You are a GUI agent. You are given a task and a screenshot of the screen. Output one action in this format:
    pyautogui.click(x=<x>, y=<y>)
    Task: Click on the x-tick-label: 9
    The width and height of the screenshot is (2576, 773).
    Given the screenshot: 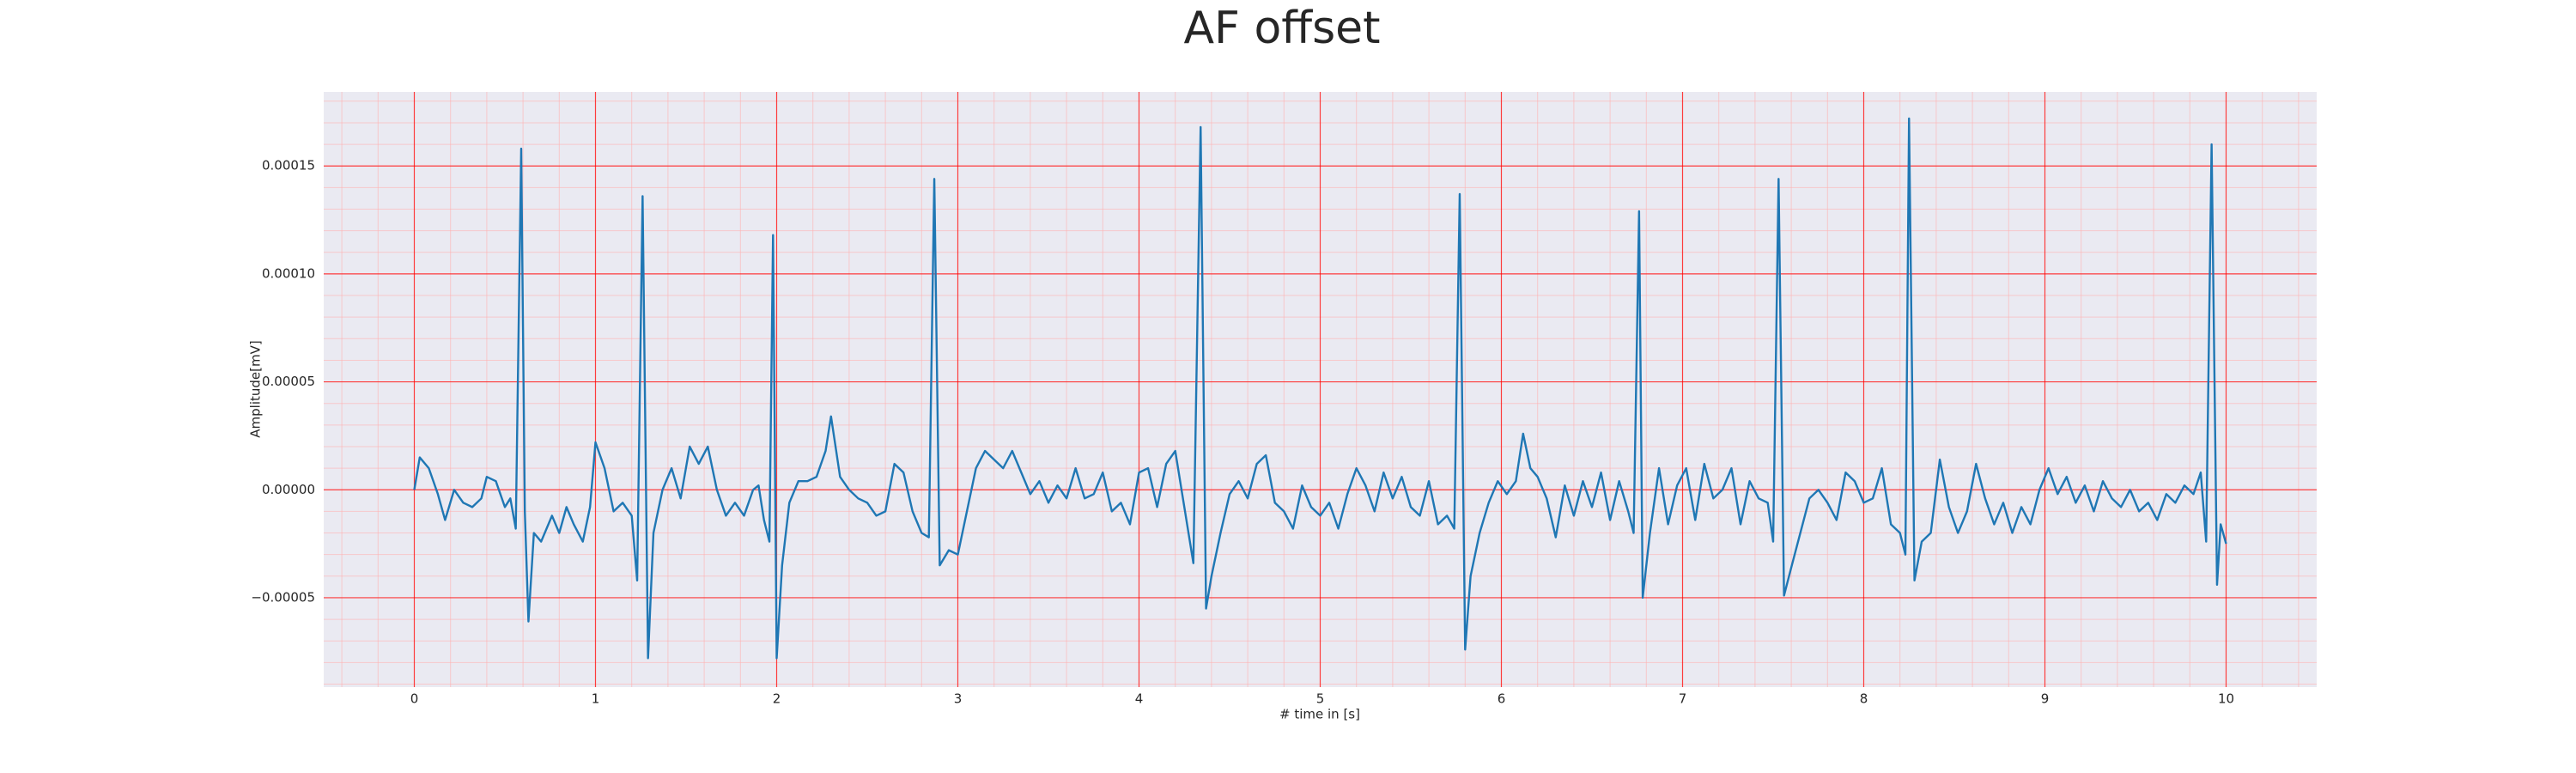 What is the action you would take?
    pyautogui.click(x=2046, y=699)
    